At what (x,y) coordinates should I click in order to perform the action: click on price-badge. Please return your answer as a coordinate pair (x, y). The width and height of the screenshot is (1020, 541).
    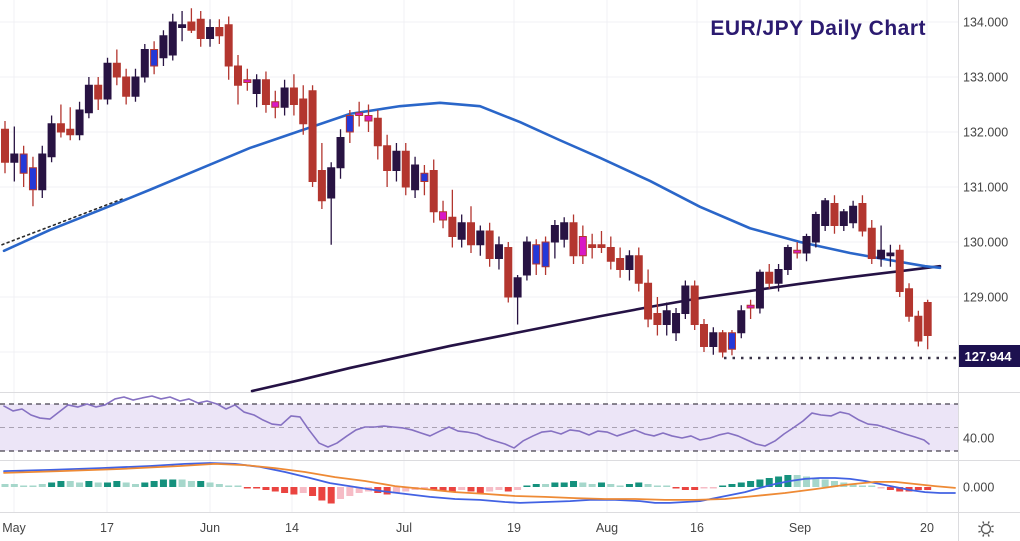
    Looking at the image, I should click on (989, 356).